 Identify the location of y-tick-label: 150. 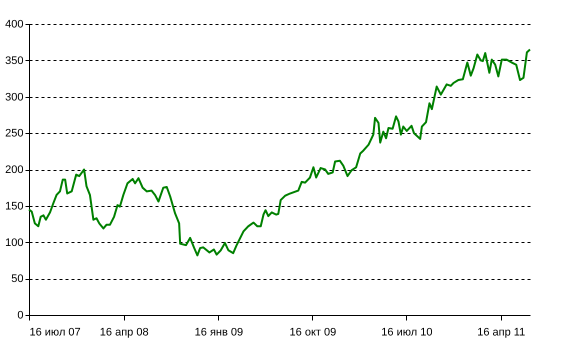
(14, 206).